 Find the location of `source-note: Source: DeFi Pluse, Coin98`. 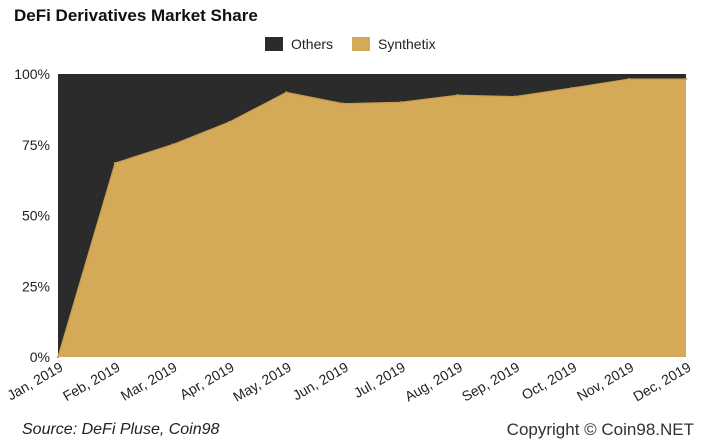

source-note: Source: DeFi Pluse, Coin98 is located at coordinates (121, 429).